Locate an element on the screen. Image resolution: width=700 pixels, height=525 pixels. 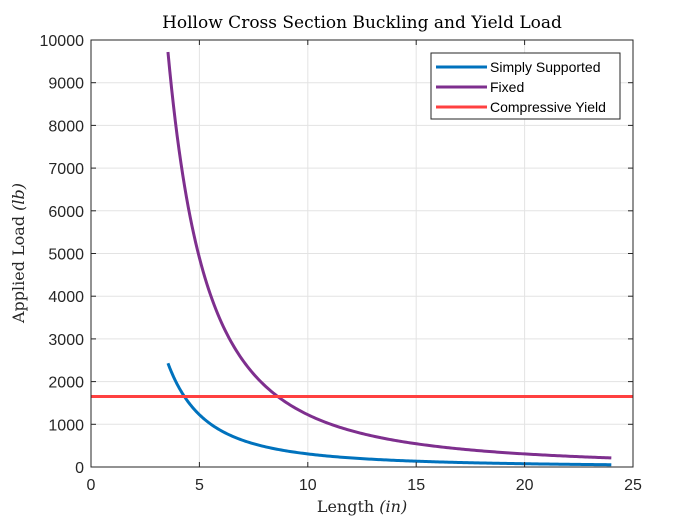
y-tick-label: 5000 is located at coordinates (66, 255).